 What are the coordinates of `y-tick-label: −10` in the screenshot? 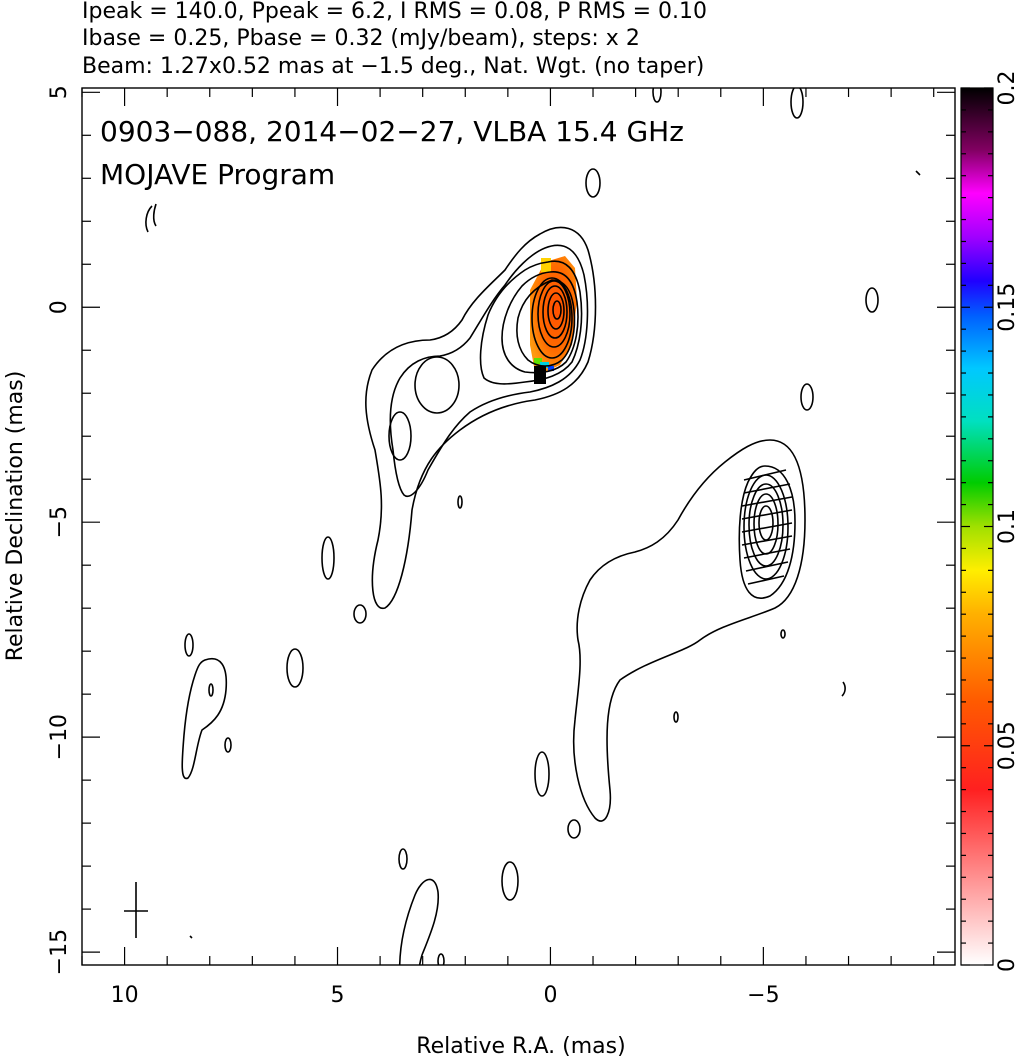 It's located at (59, 737).